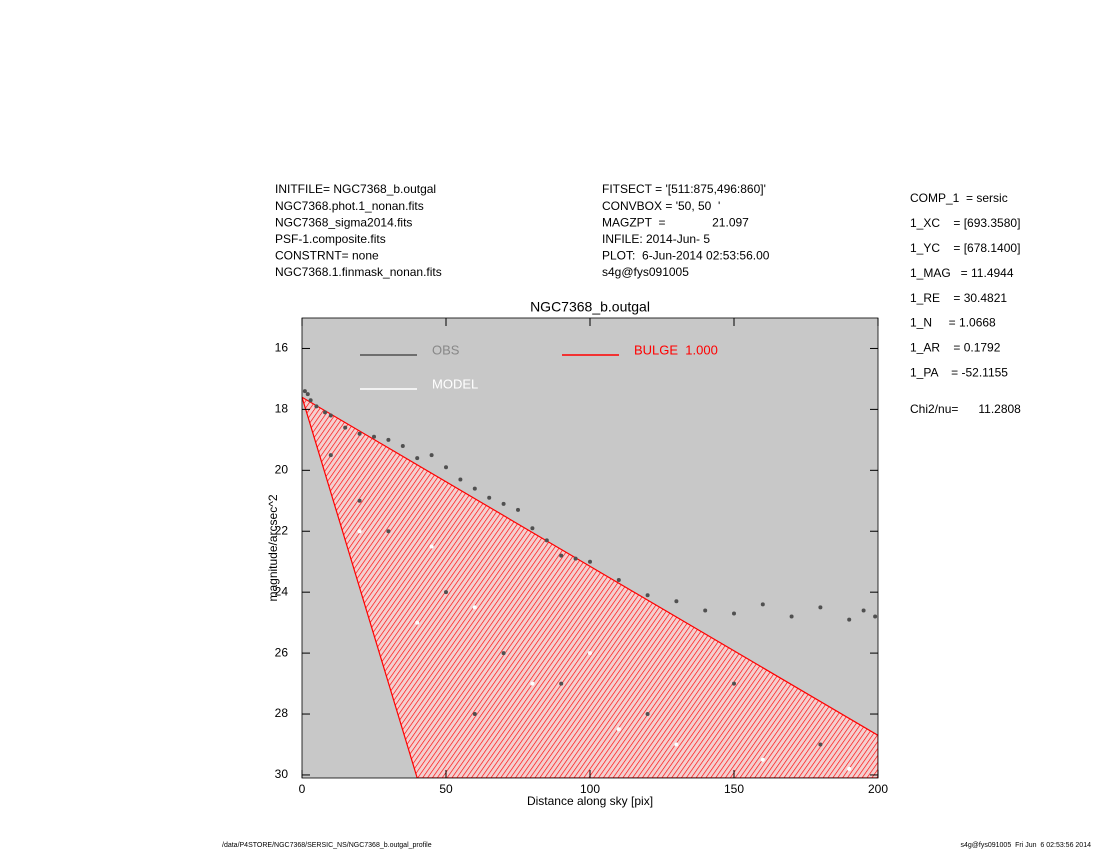  What do you see at coordinates (734, 789) in the screenshot?
I see `x-tick-label: 150` at bounding box center [734, 789].